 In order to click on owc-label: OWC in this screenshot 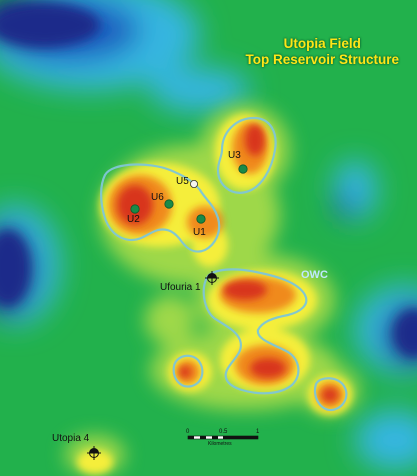, I will do `click(314, 275)`.